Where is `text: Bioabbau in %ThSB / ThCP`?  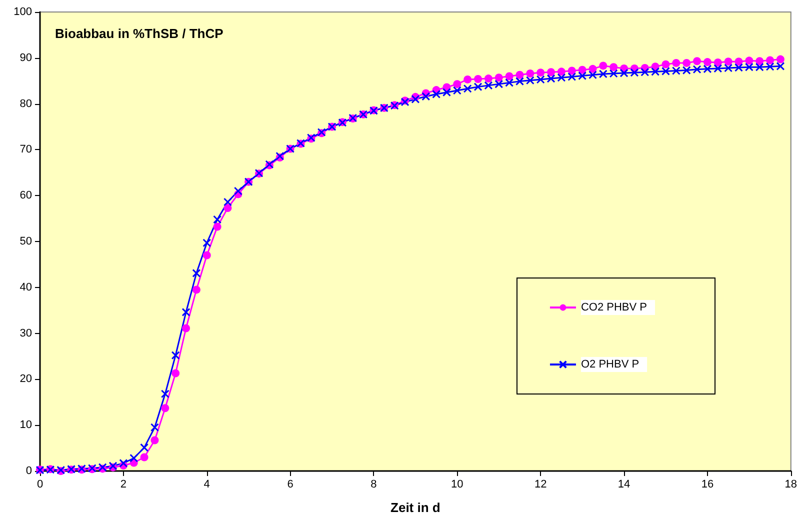 text: Bioabbau in %ThSB / ThCP is located at coordinates (139, 33).